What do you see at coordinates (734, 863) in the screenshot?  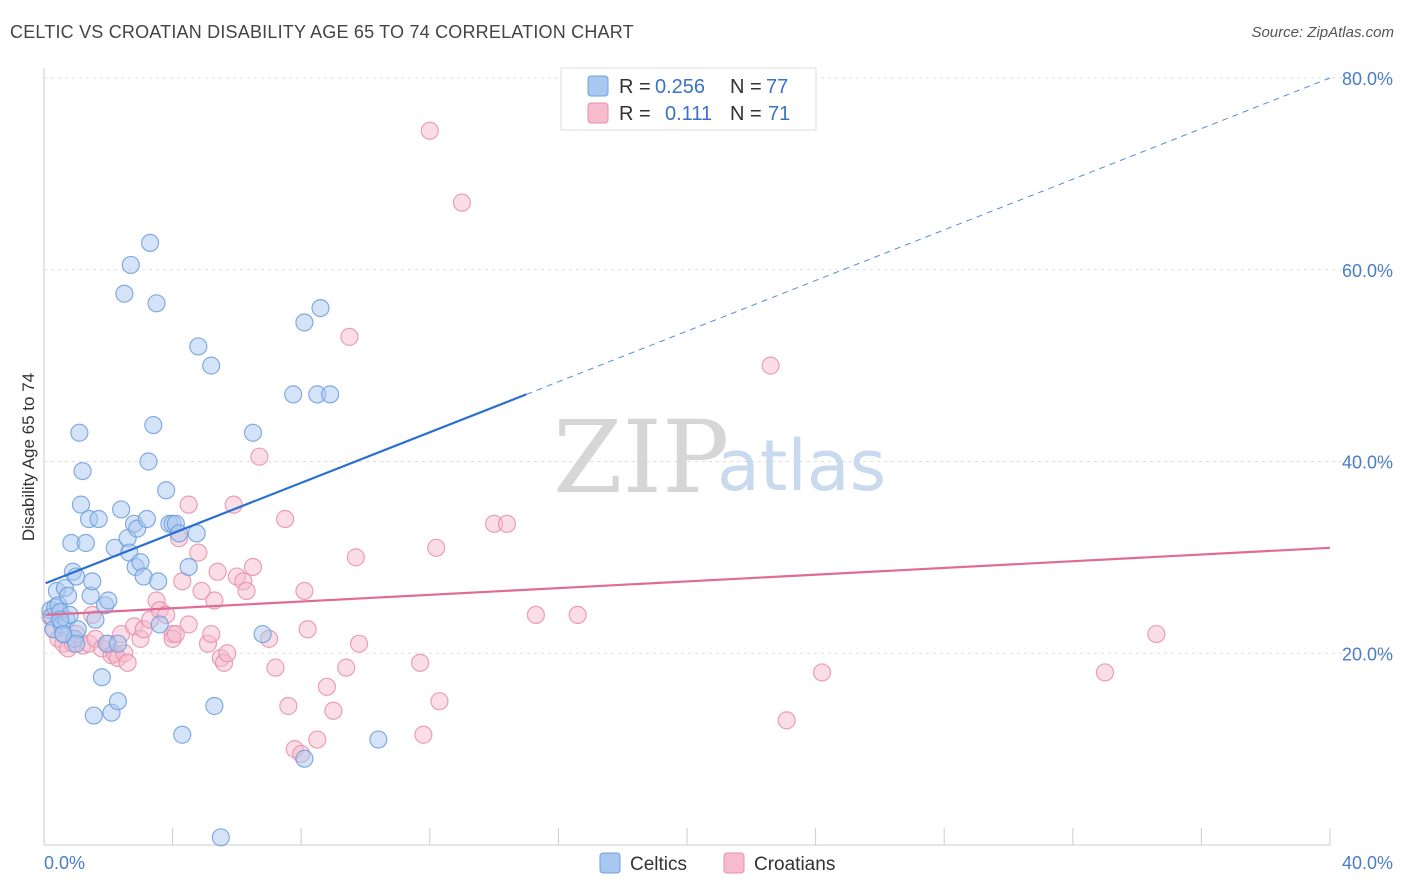 I see `bottom-legend-swatch-croatians` at bounding box center [734, 863].